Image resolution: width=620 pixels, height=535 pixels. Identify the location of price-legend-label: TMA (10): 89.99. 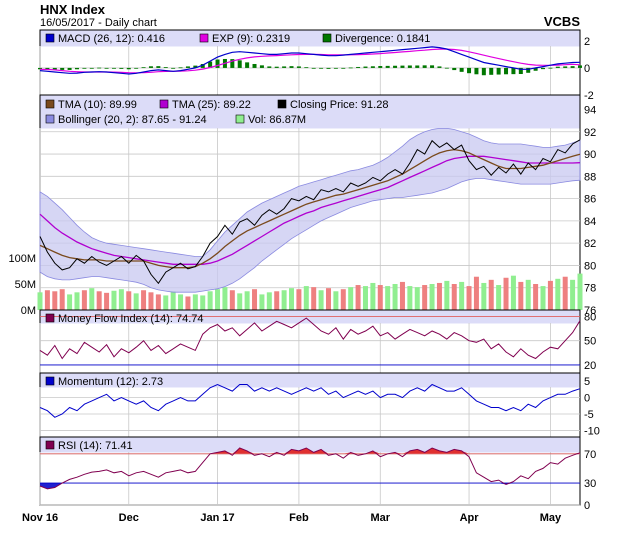
(97, 105).